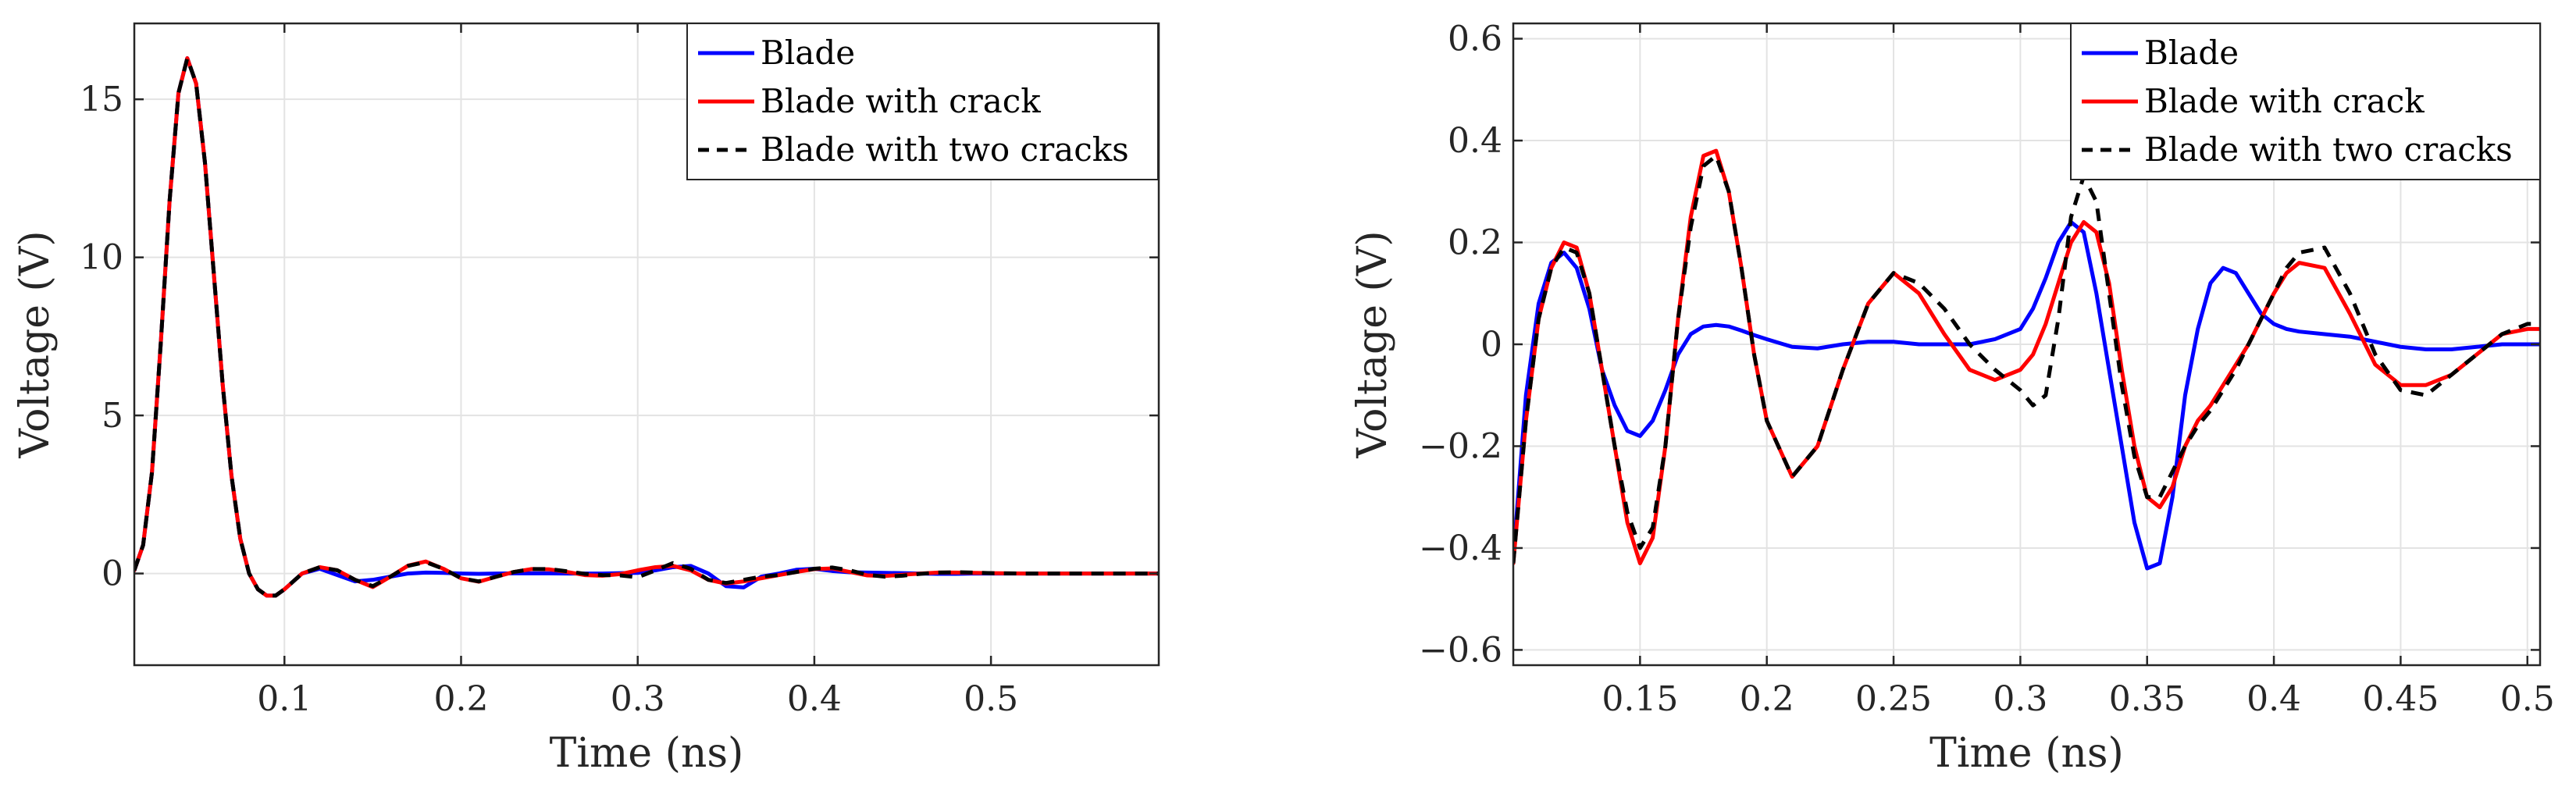 The height and width of the screenshot is (794, 2576). I want to click on y-tick-label: −0.6, so click(1460, 650).